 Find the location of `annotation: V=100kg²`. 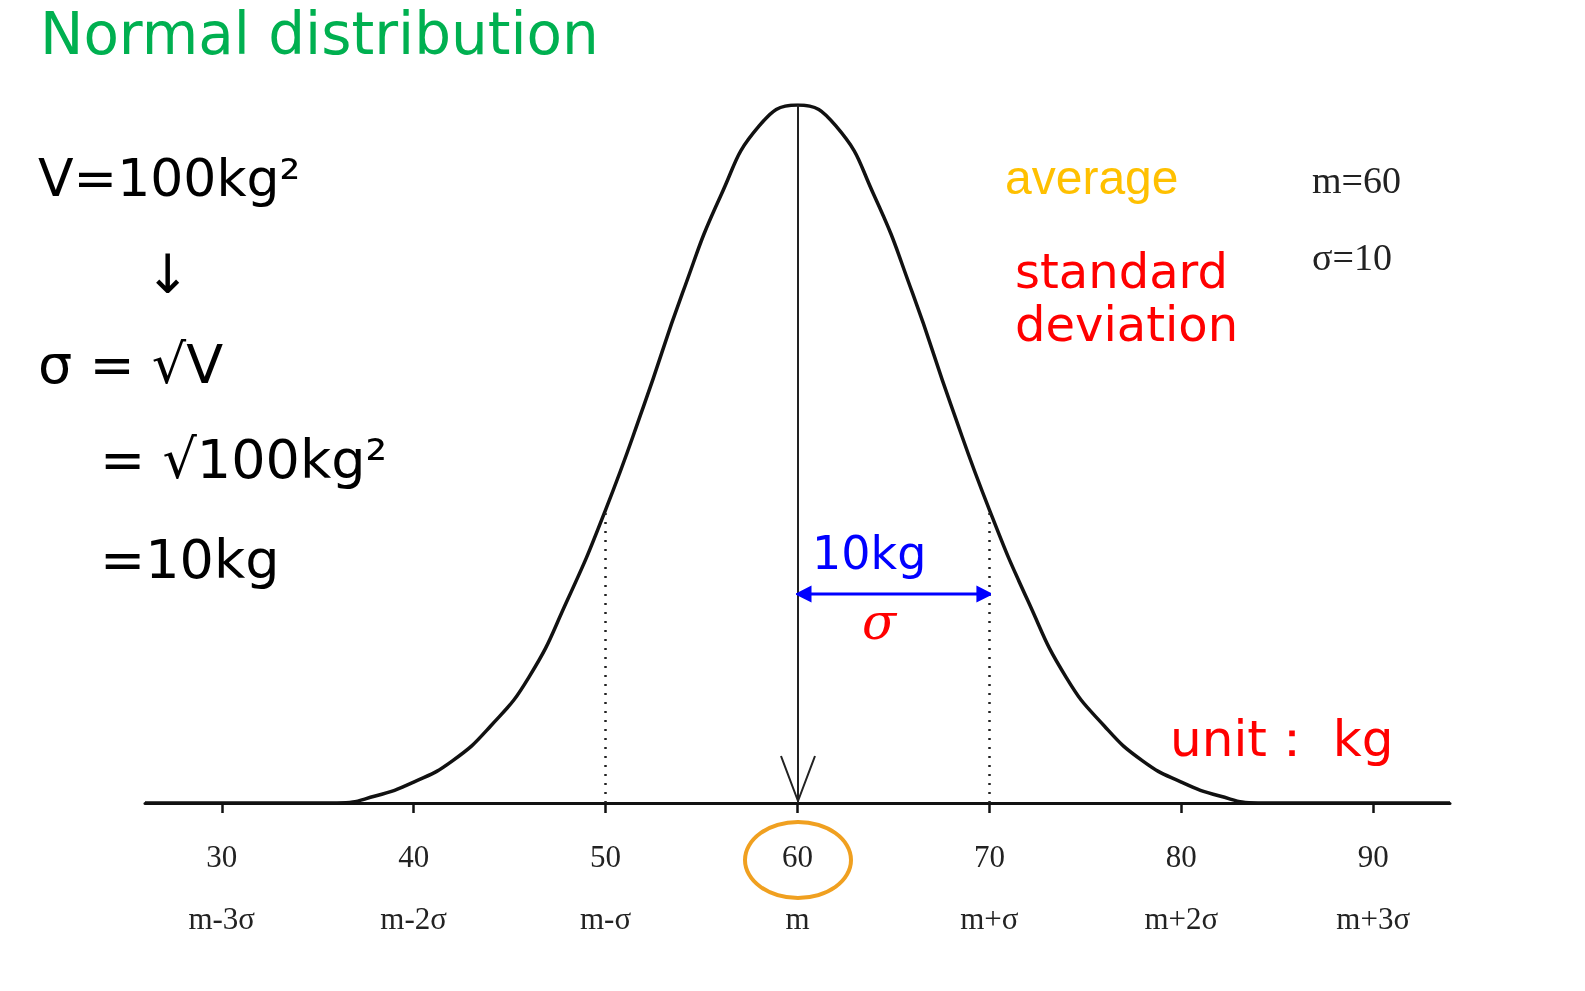

annotation: V=100kg² is located at coordinates (169, 178).